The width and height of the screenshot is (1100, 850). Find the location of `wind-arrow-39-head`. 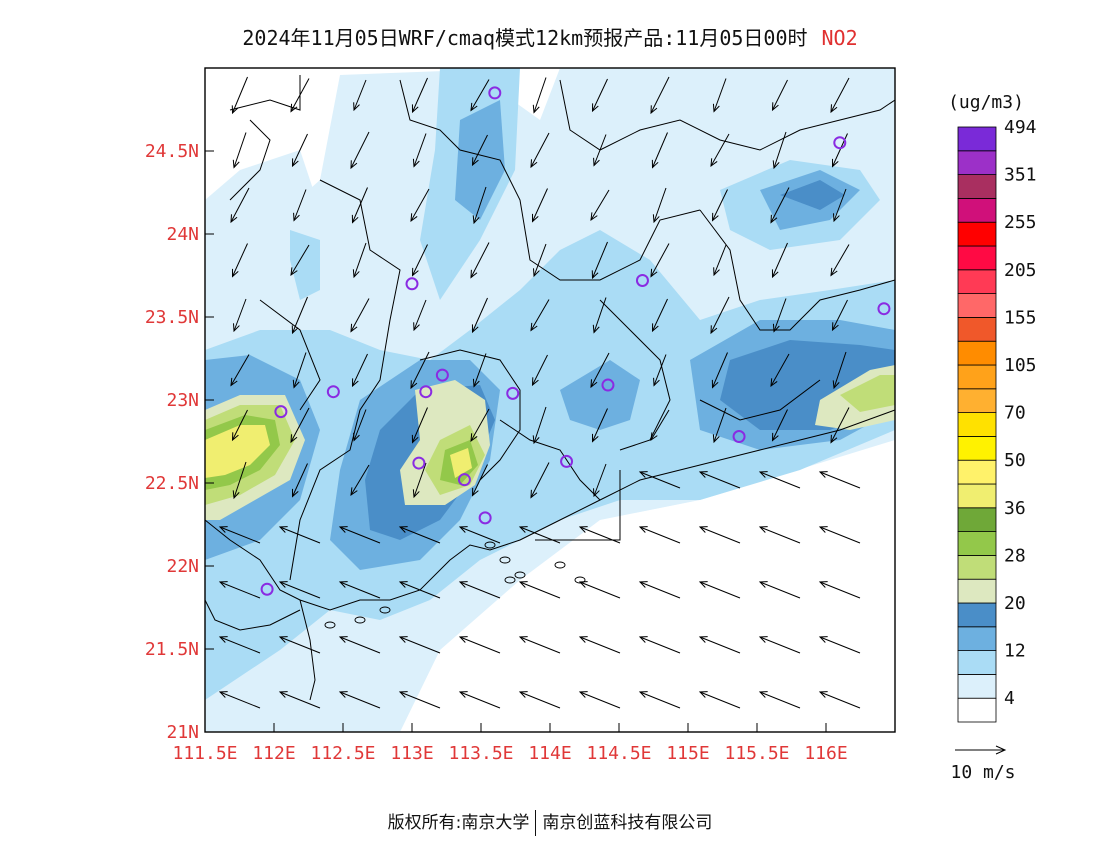

wind-arrow-39-head is located at coordinates (595, 275).